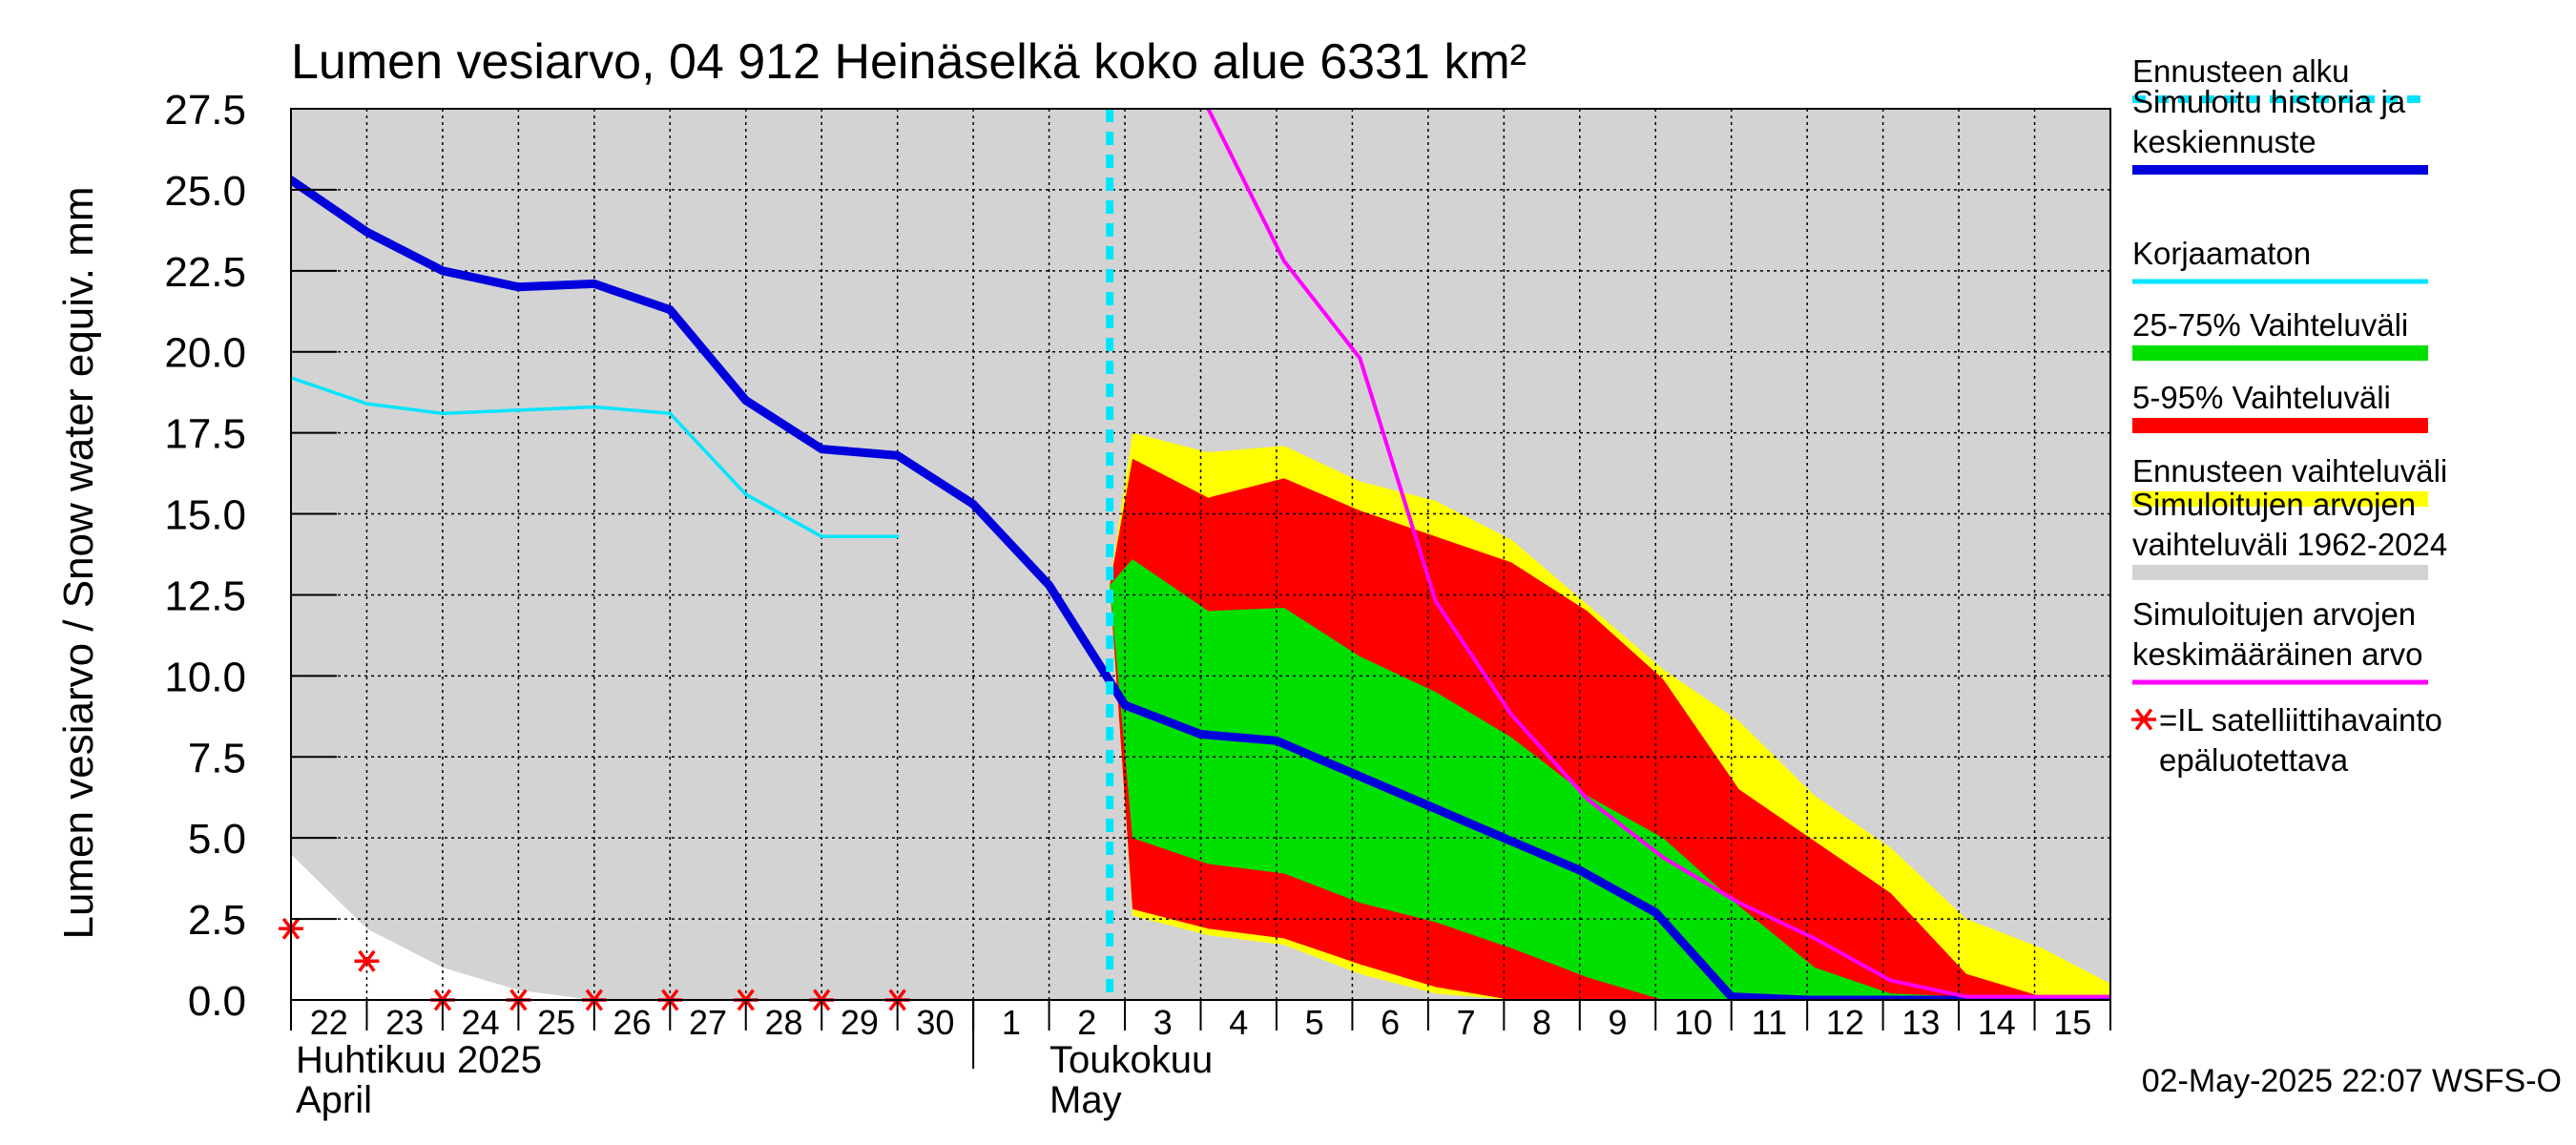 The width and height of the screenshot is (2576, 1145). Describe the element at coordinates (217, 758) in the screenshot. I see `y-tick-label: 7.5` at that location.